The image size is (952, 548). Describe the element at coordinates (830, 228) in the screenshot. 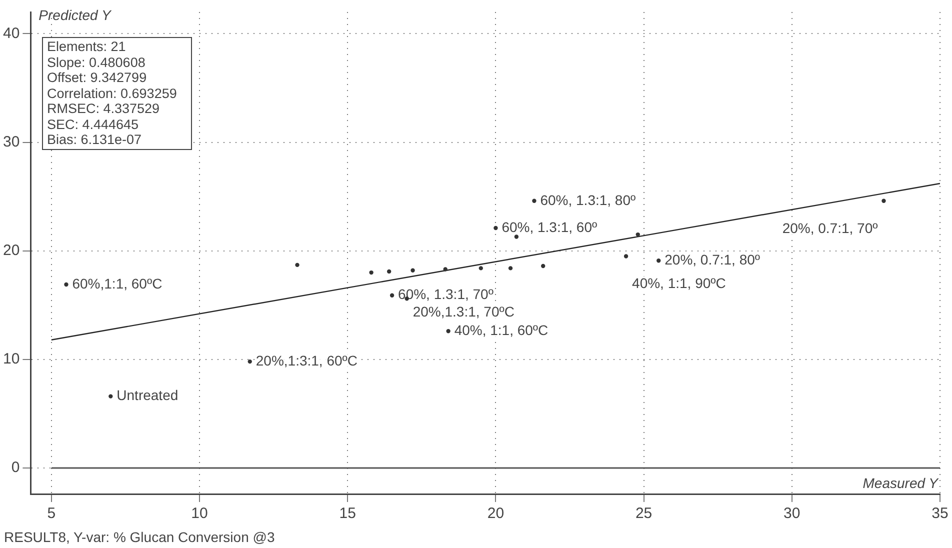

I see `annotation: 20%, 0.7:1, 70º` at that location.